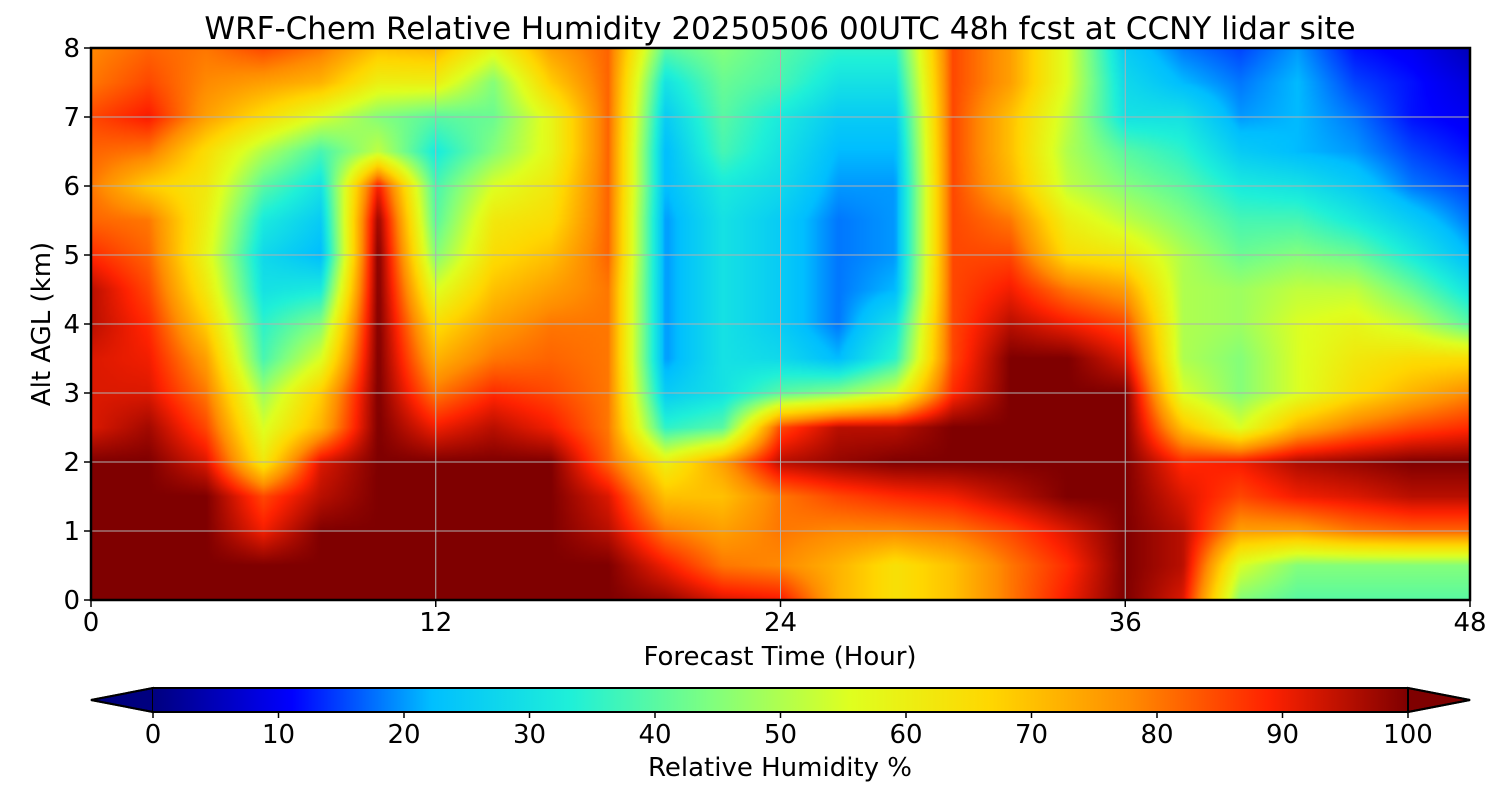 The image size is (1500, 800). Describe the element at coordinates (905, 735) in the screenshot. I see `colorbar-tick-label: 60` at that location.